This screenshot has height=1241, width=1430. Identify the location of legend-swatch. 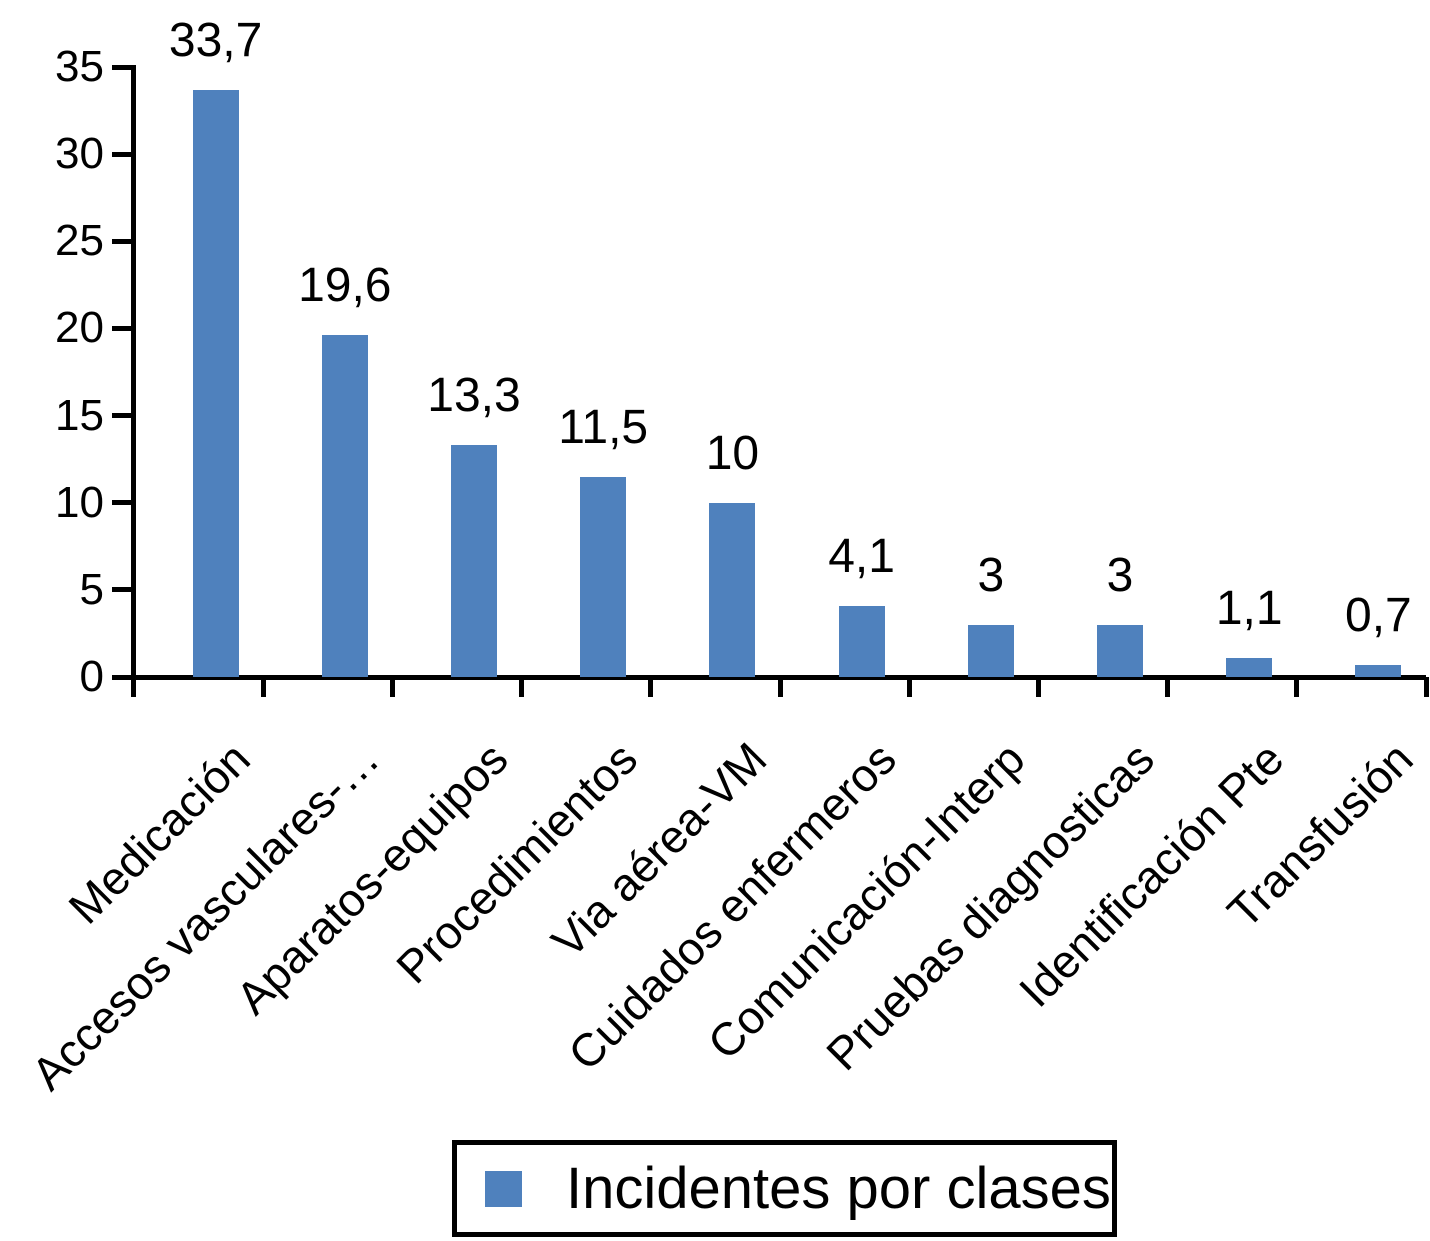
(503, 1188).